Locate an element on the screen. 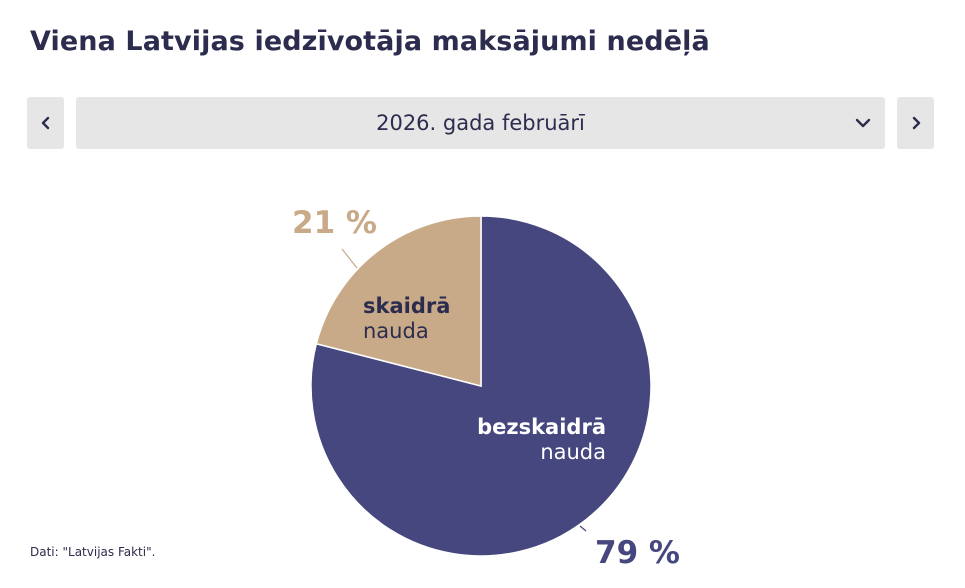 The height and width of the screenshot is (588, 965). slice-label-bold-1: skaidrā is located at coordinates (406, 306).